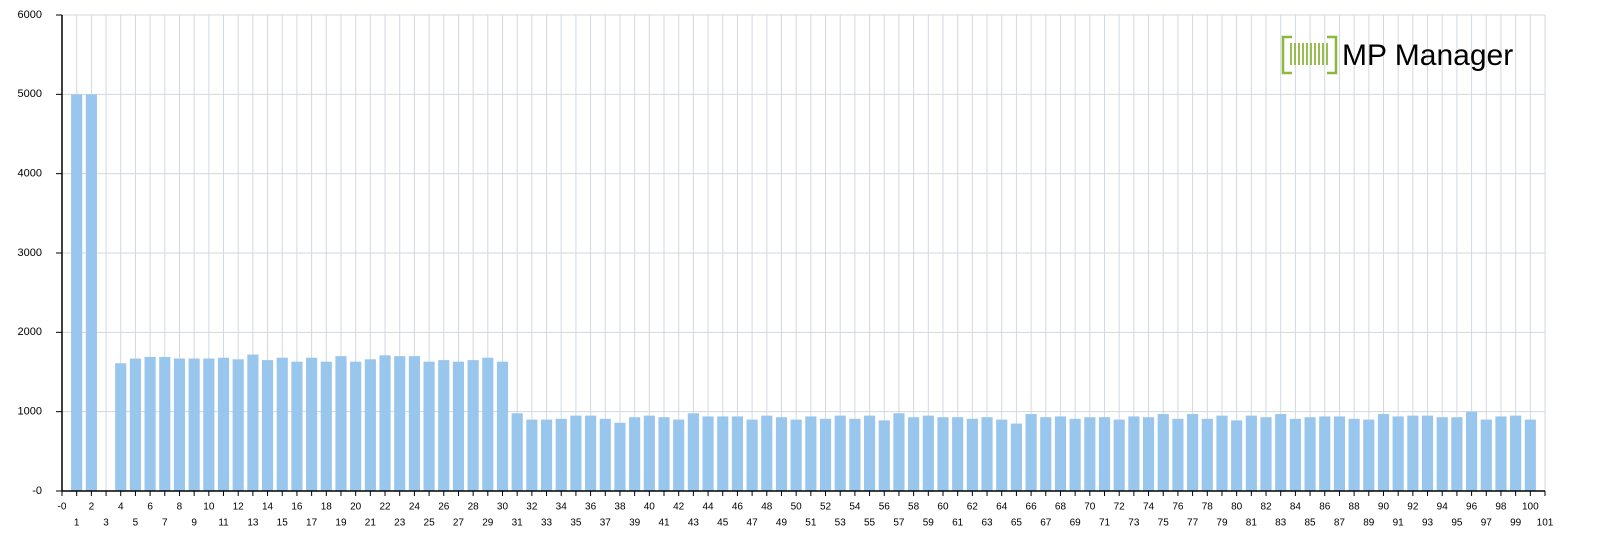 The height and width of the screenshot is (550, 1608). I want to click on x-tick-label: 45, so click(723, 523).